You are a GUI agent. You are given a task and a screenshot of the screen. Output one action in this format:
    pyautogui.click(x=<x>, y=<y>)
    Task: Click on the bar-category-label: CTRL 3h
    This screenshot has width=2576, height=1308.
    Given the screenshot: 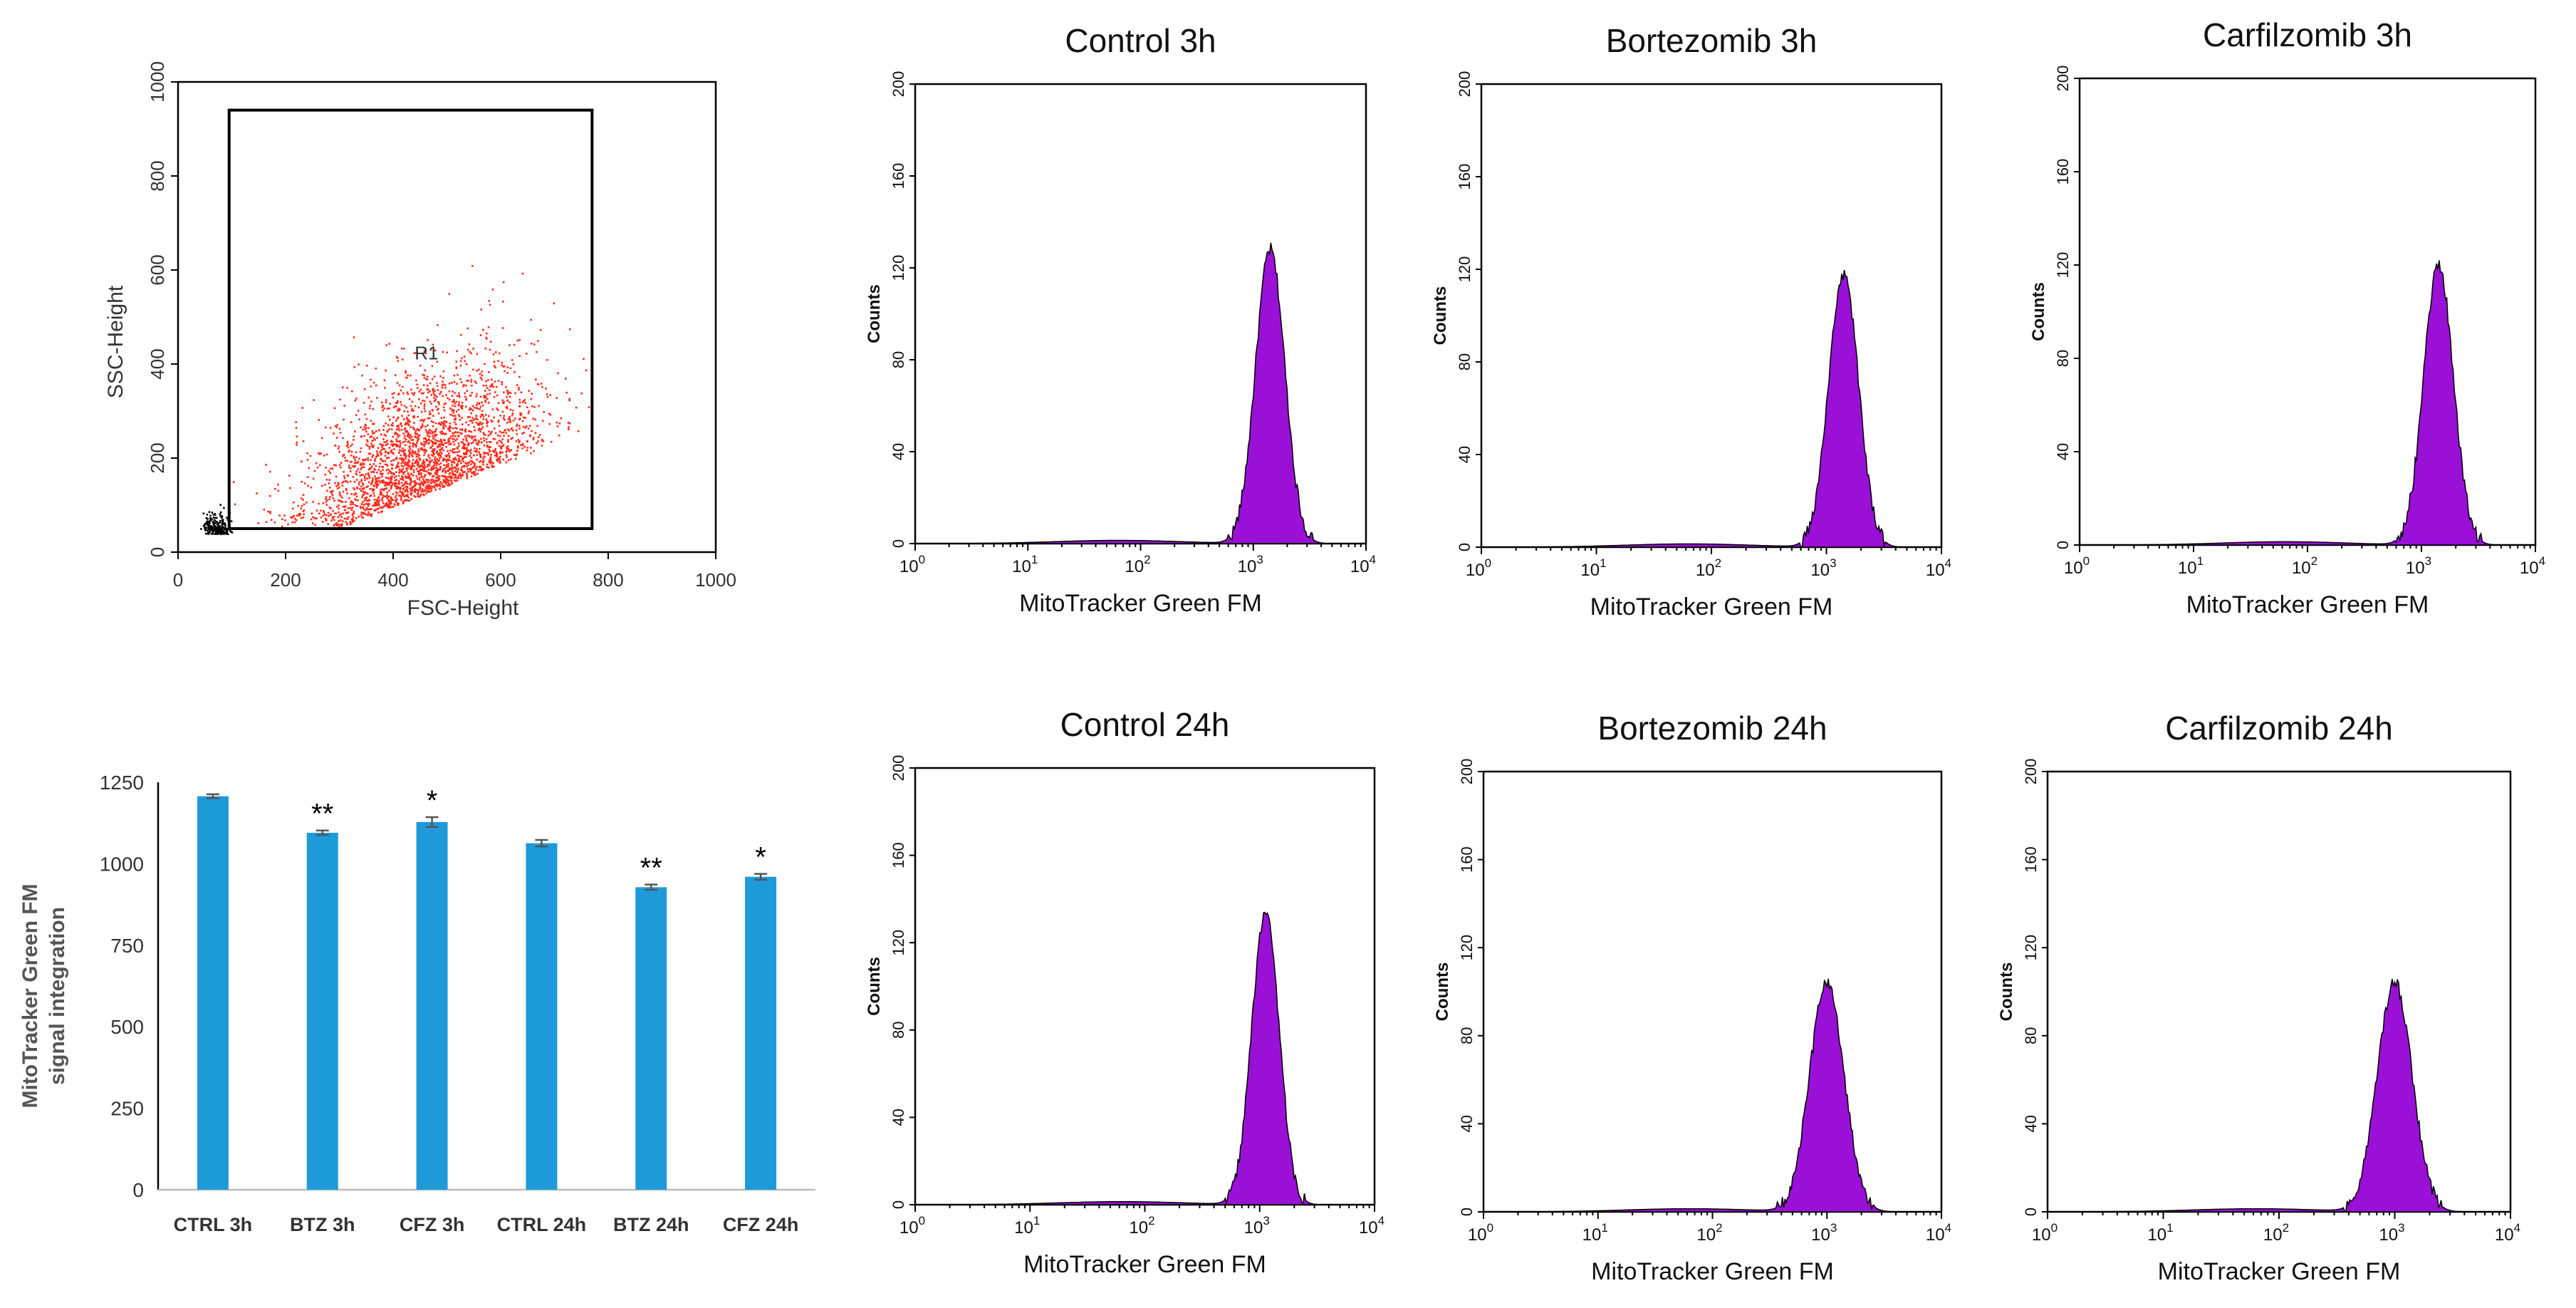 What is the action you would take?
    pyautogui.click(x=213, y=1224)
    